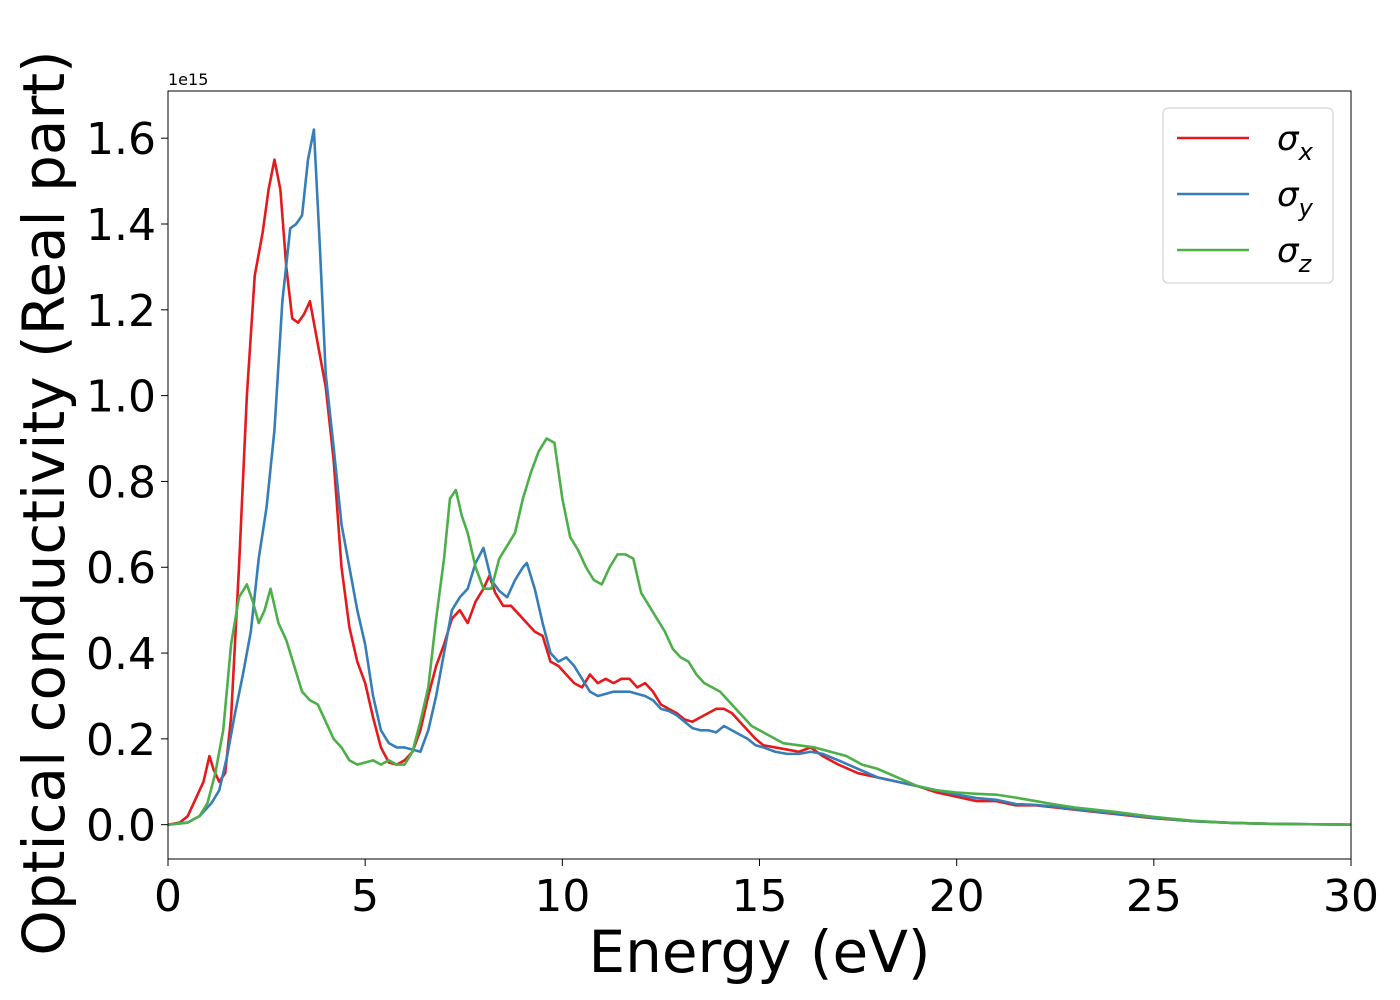 The height and width of the screenshot is (1000, 1400). What do you see at coordinates (760, 896) in the screenshot?
I see `x-tick-label: 15` at bounding box center [760, 896].